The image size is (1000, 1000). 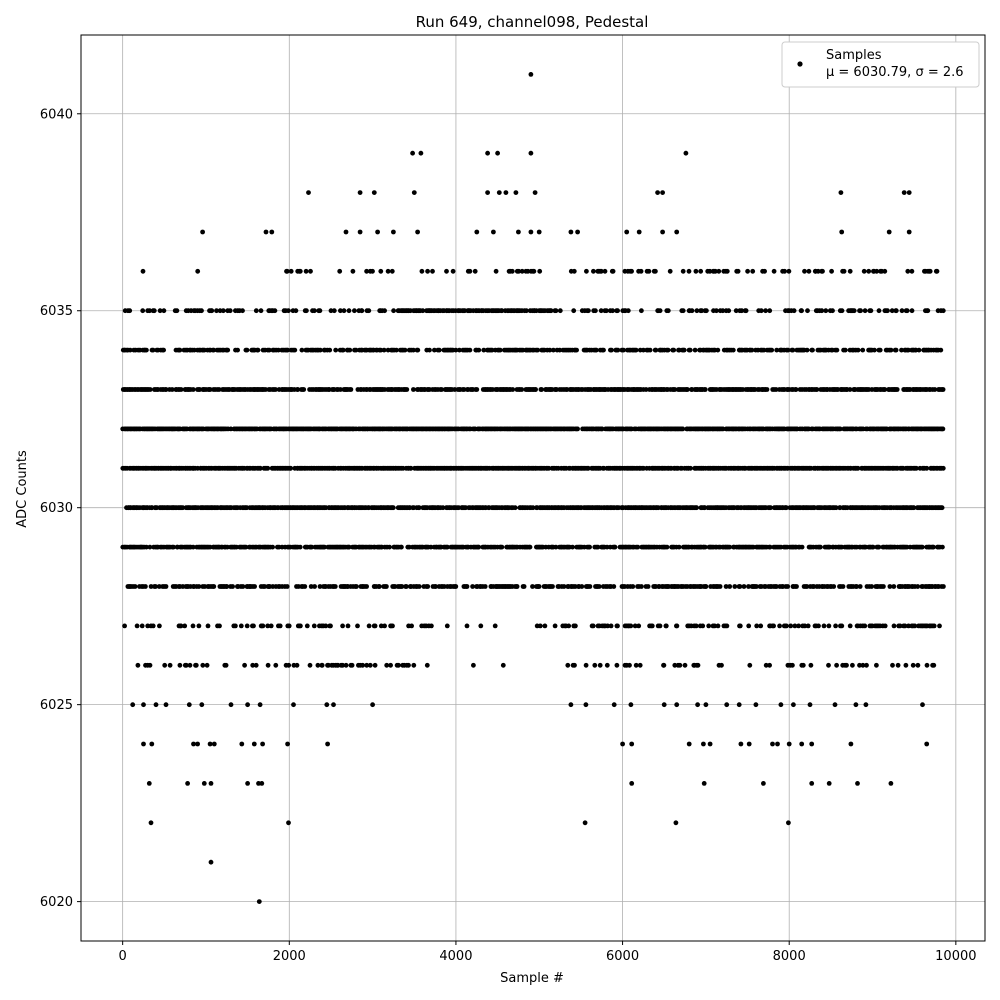 I want to click on chart-title: Run 649, channel098, Pedestal, so click(x=532, y=22).